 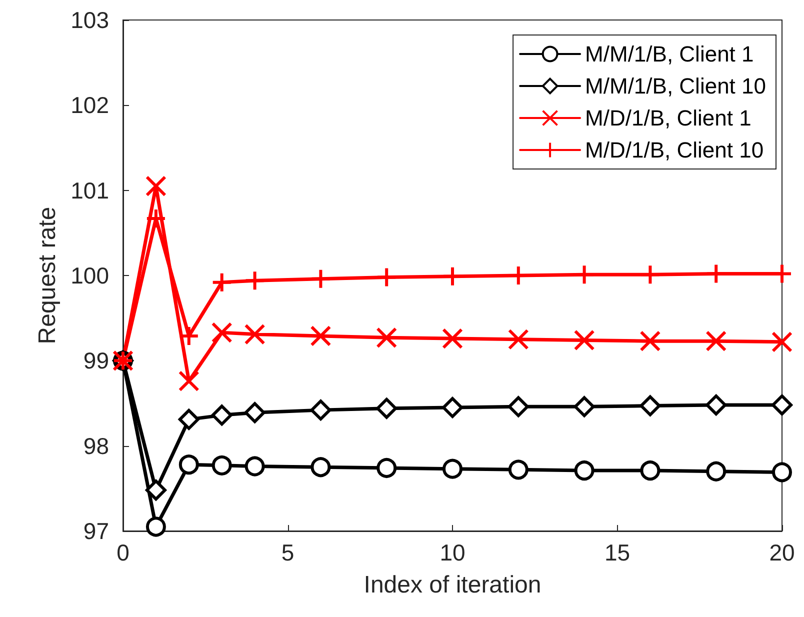 I want to click on y-tick-label: 98, so click(x=96, y=445).